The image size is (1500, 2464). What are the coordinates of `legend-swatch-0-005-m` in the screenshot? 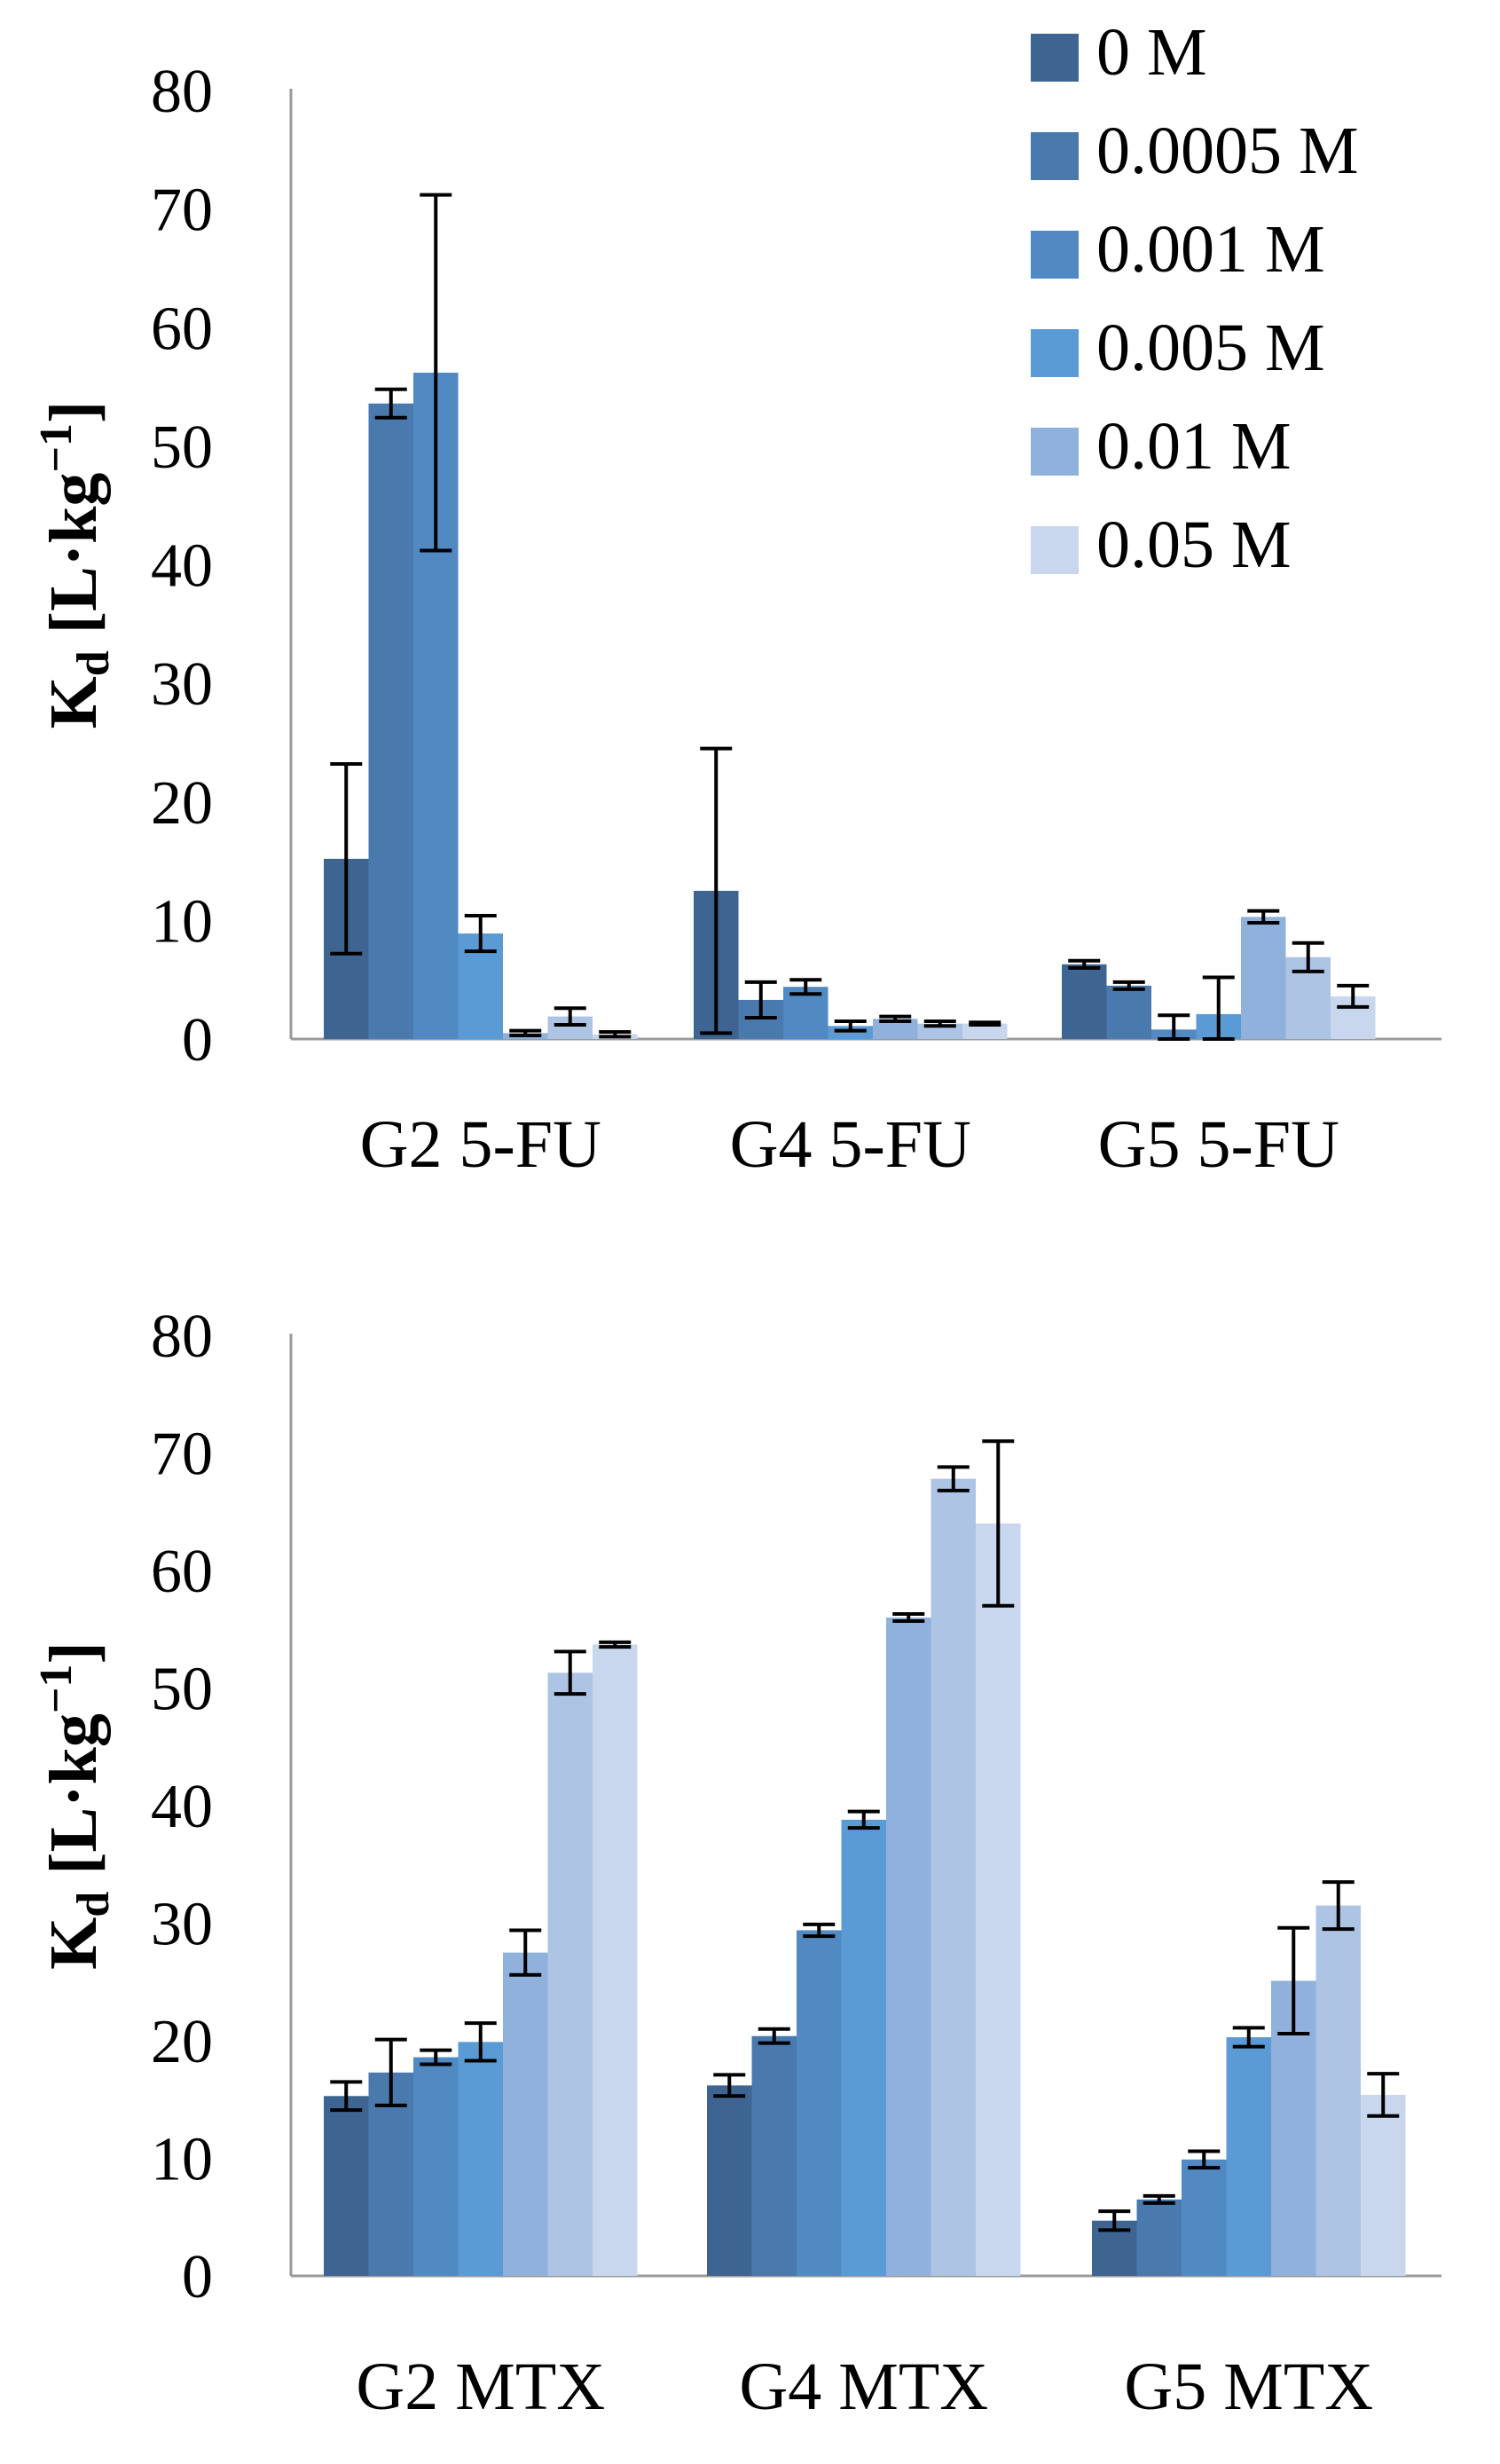 It's located at (1055, 353).